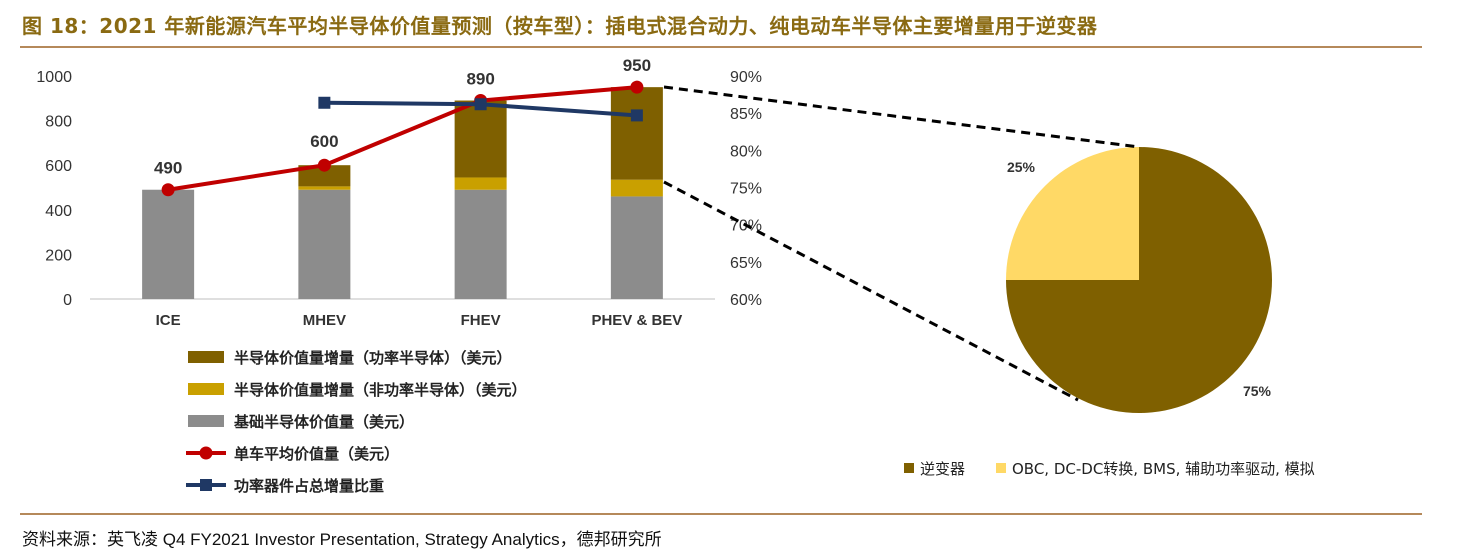  I want to click on data-label: 890, so click(480, 79).